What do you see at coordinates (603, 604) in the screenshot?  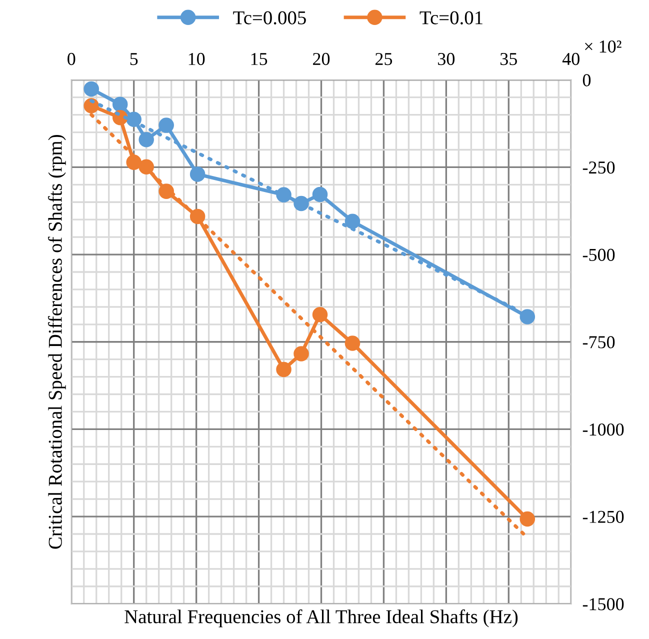 I see `y-tick-label: -1500` at bounding box center [603, 604].